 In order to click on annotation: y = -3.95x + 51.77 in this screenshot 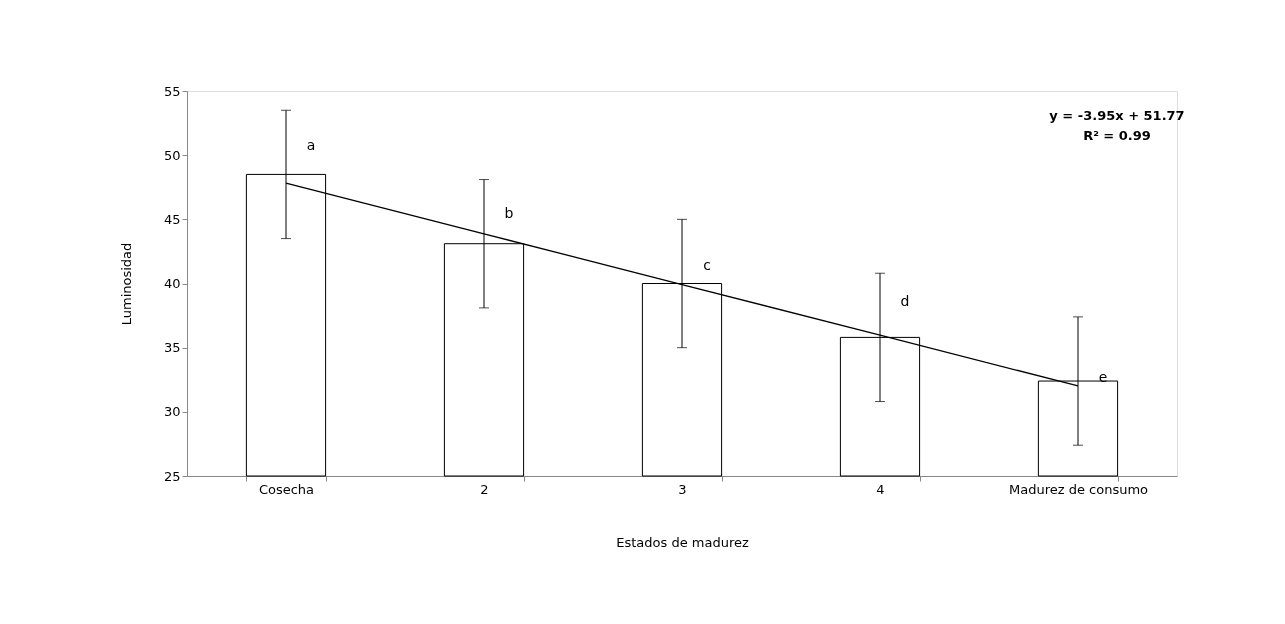, I will do `click(1117, 115)`.